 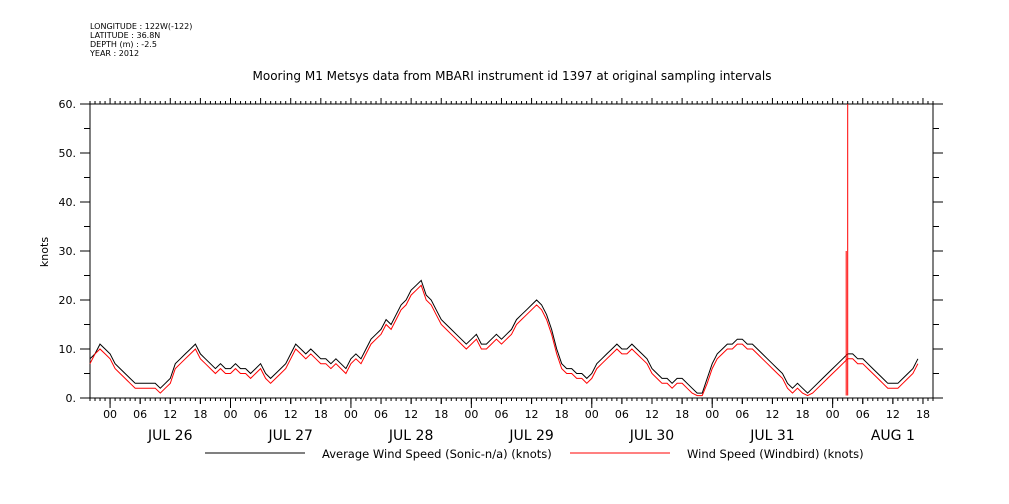 What do you see at coordinates (141, 26) in the screenshot?
I see `longitude-label: LONGITUDE : 122W(-122)` at bounding box center [141, 26].